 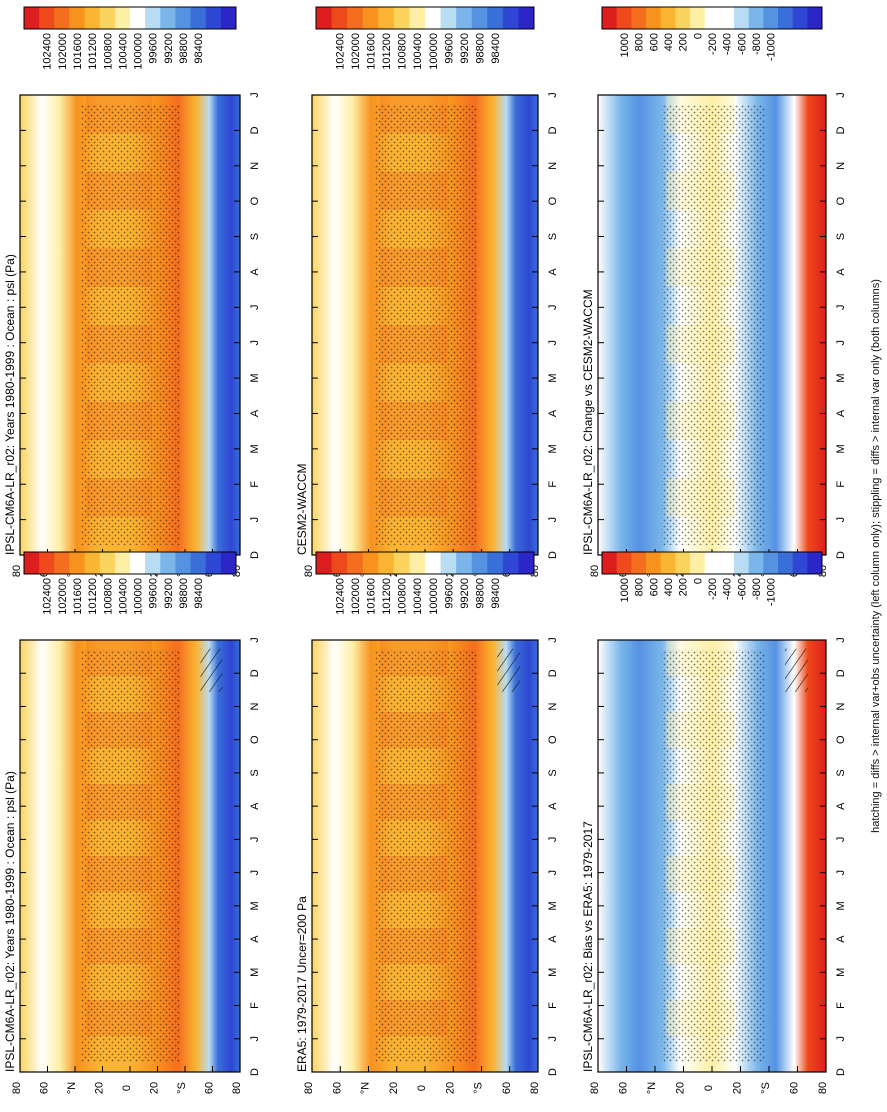 I want to click on stippling, so click(x=131, y=325).